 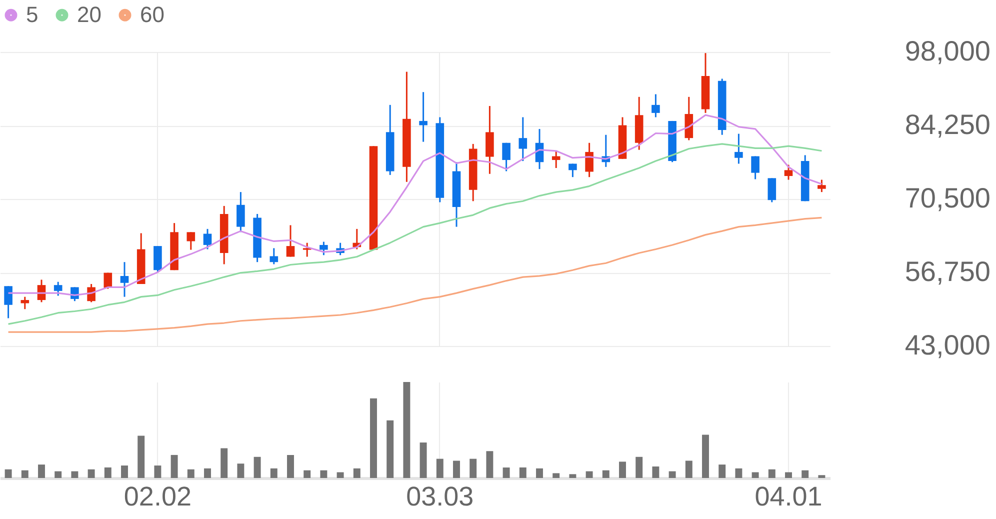 What do you see at coordinates (947, 124) in the screenshot?
I see `y-tick-label: 84,250` at bounding box center [947, 124].